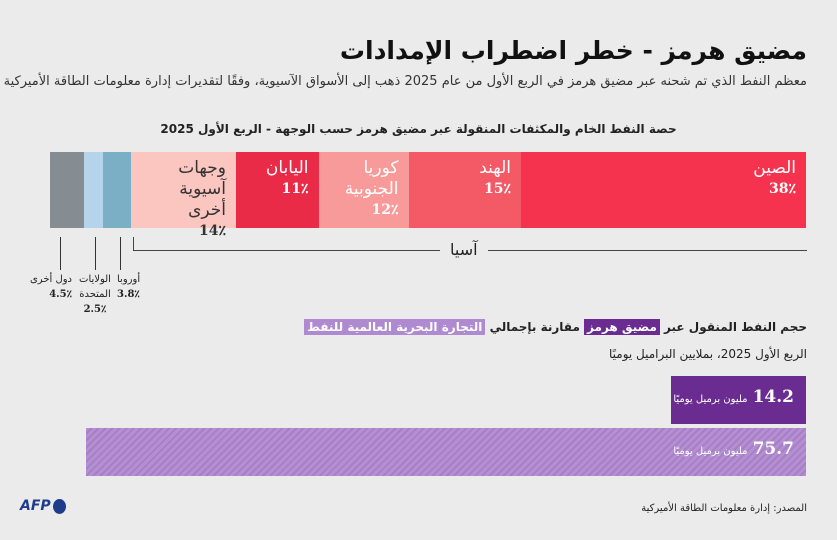 This screenshot has width=837, height=540. What do you see at coordinates (178, 200) in the screenshot?
I see `segment-label: وجهات آسيوية أخرى 14٪` at bounding box center [178, 200].